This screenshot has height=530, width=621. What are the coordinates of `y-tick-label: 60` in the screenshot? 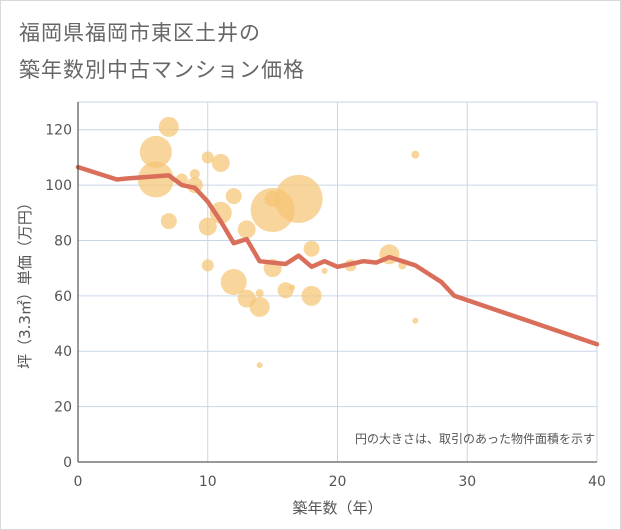 It's located at (63, 297).